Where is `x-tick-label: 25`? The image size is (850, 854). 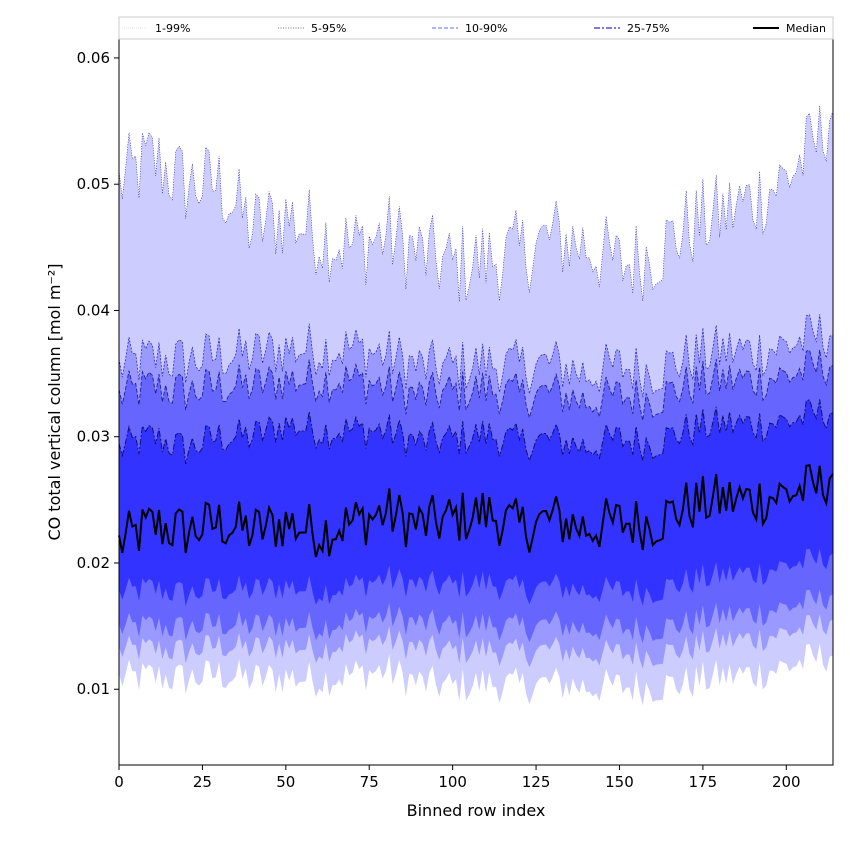 x-tick-label: 25 is located at coordinates (202, 782).